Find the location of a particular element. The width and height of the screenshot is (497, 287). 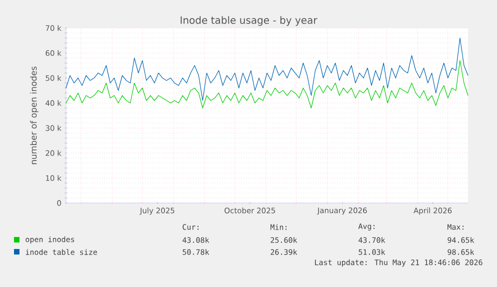

chart-title: Inode table usage - by year is located at coordinates (249, 21).